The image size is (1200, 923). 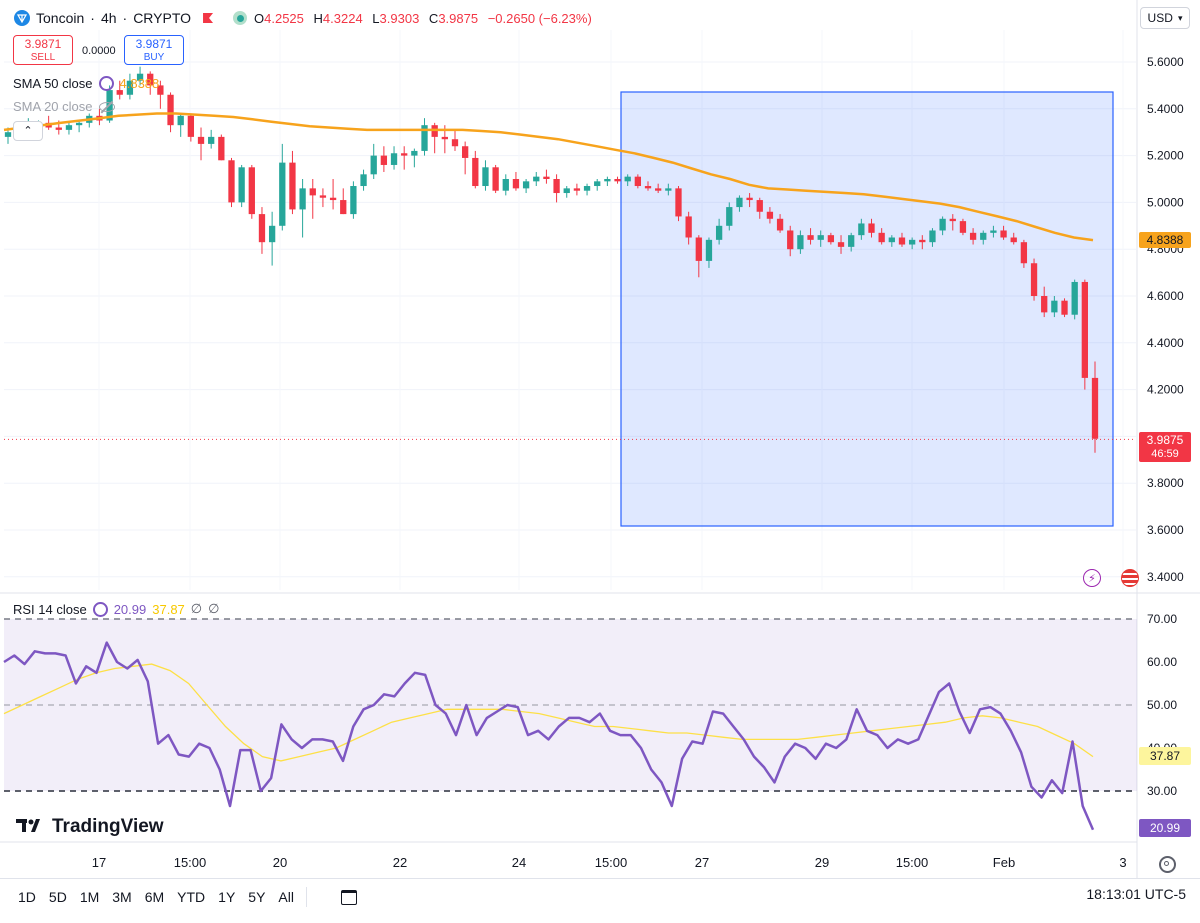 I want to click on sma50-line, so click(x=548, y=177).